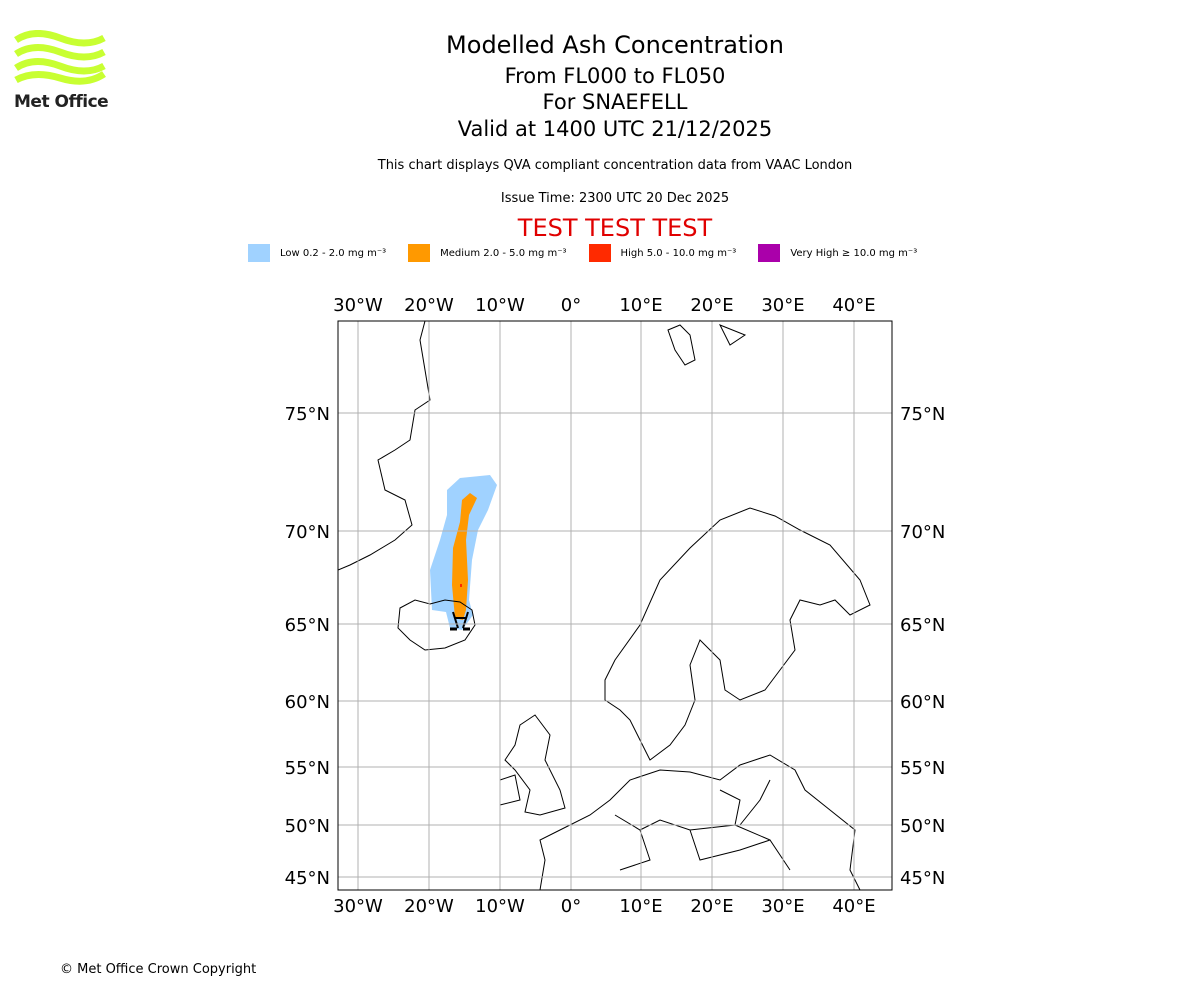 Image resolution: width=1200 pixels, height=1000 pixels. Describe the element at coordinates (532, 765) in the screenshot. I see `britain` at that location.